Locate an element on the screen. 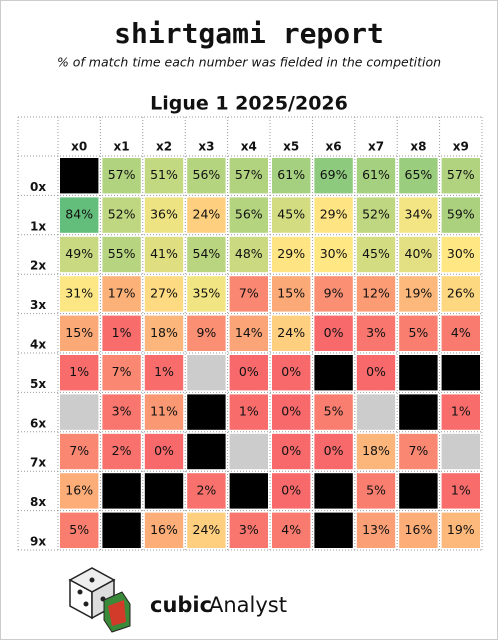  cell-label: 19% is located at coordinates (461, 529).